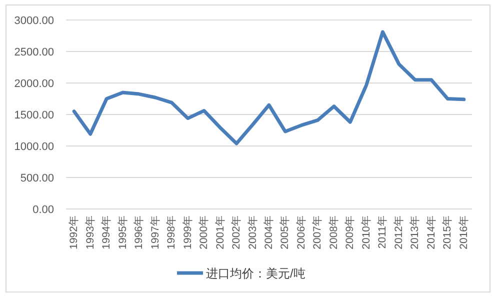  Describe the element at coordinates (285, 232) in the screenshot. I see `x-tick-label: 2005年` at that location.